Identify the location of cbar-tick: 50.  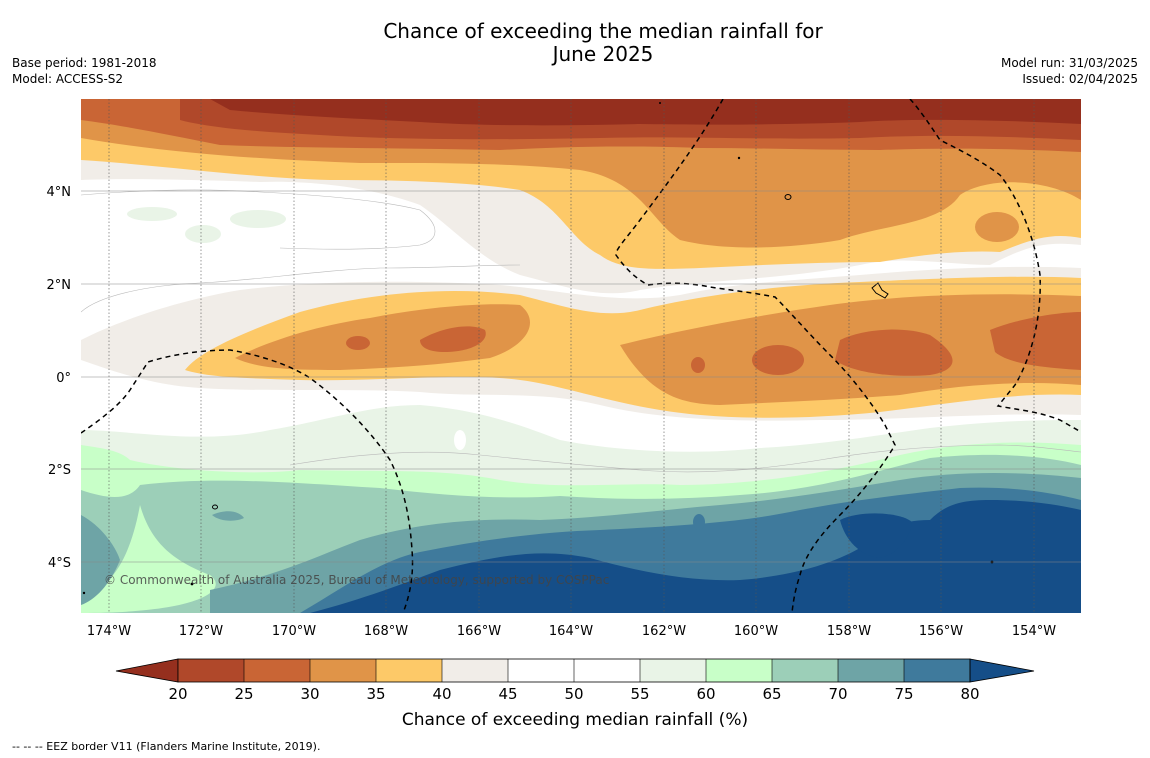
(573, 694).